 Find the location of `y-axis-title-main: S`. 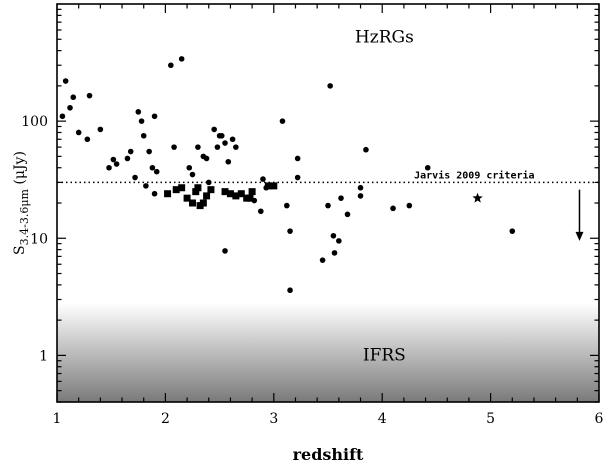

y-axis-title-main: S is located at coordinates (20, 250).